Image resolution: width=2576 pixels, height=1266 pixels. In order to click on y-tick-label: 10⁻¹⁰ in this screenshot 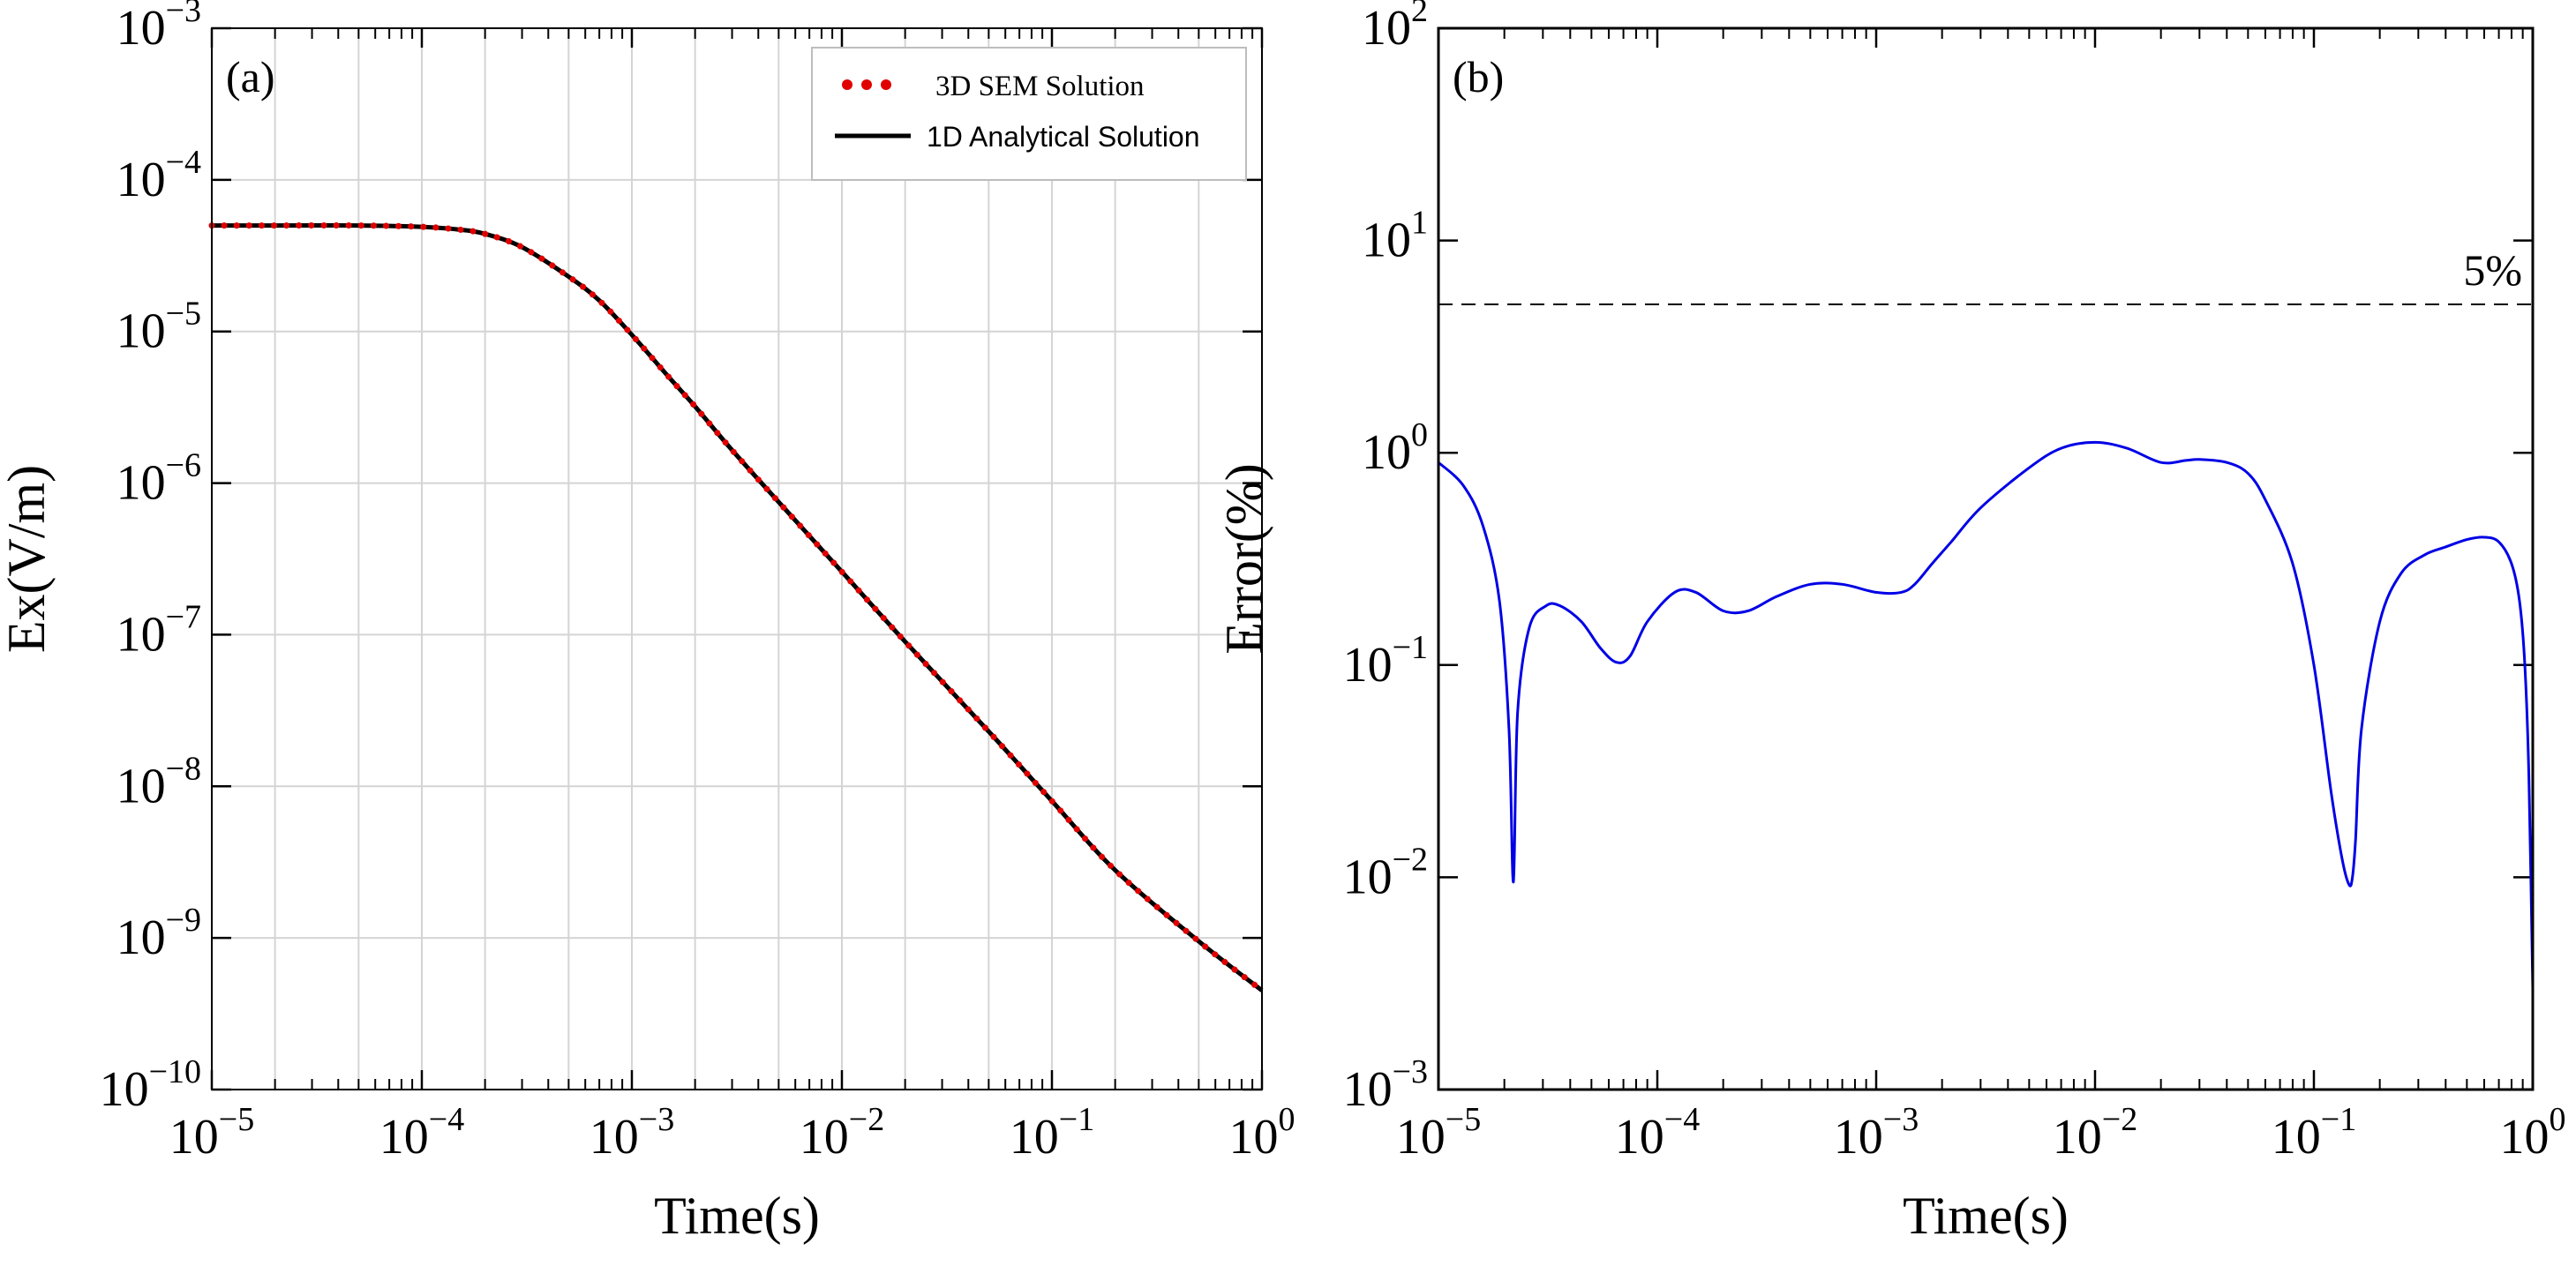, I will do `click(150, 1085)`.